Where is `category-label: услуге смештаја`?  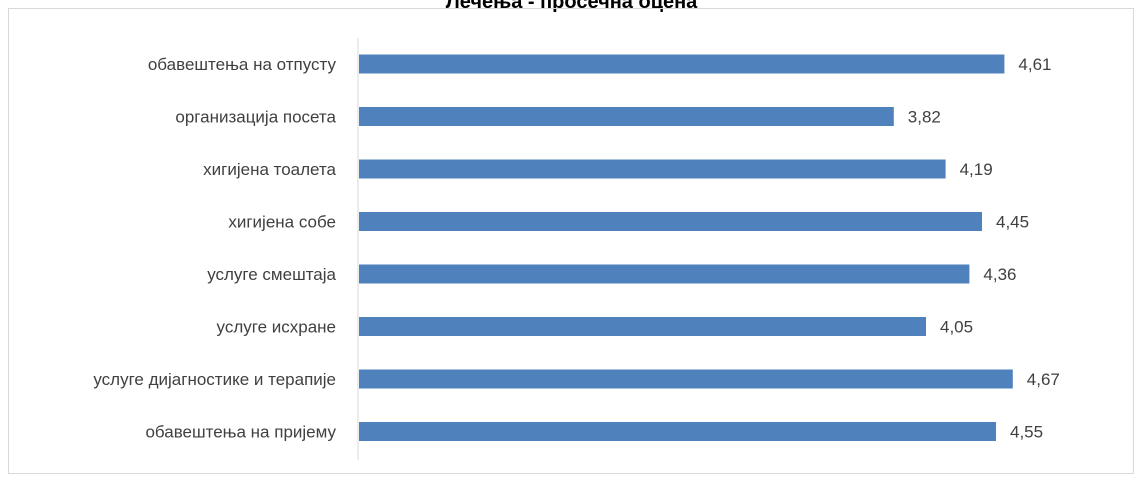 category-label: услуге смештаја is located at coordinates (271, 274).